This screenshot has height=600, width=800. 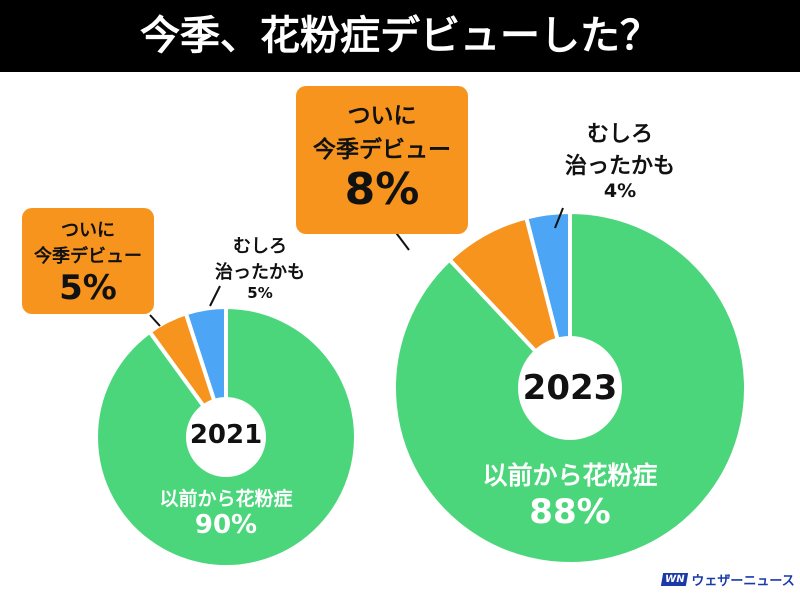 I want to click on blue-label-2023: むしろ 治ったかも 4%, so click(x=620, y=159).